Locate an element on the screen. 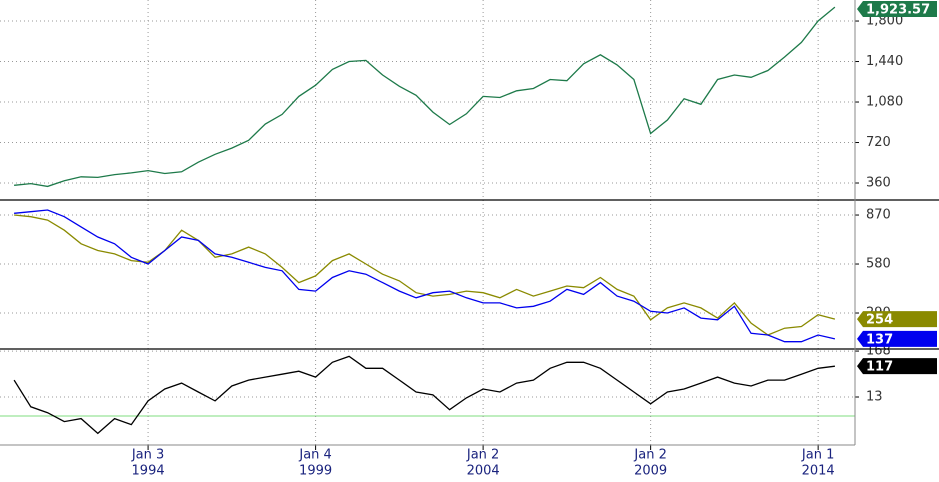  y-tick-label: 360 is located at coordinates (878, 183).